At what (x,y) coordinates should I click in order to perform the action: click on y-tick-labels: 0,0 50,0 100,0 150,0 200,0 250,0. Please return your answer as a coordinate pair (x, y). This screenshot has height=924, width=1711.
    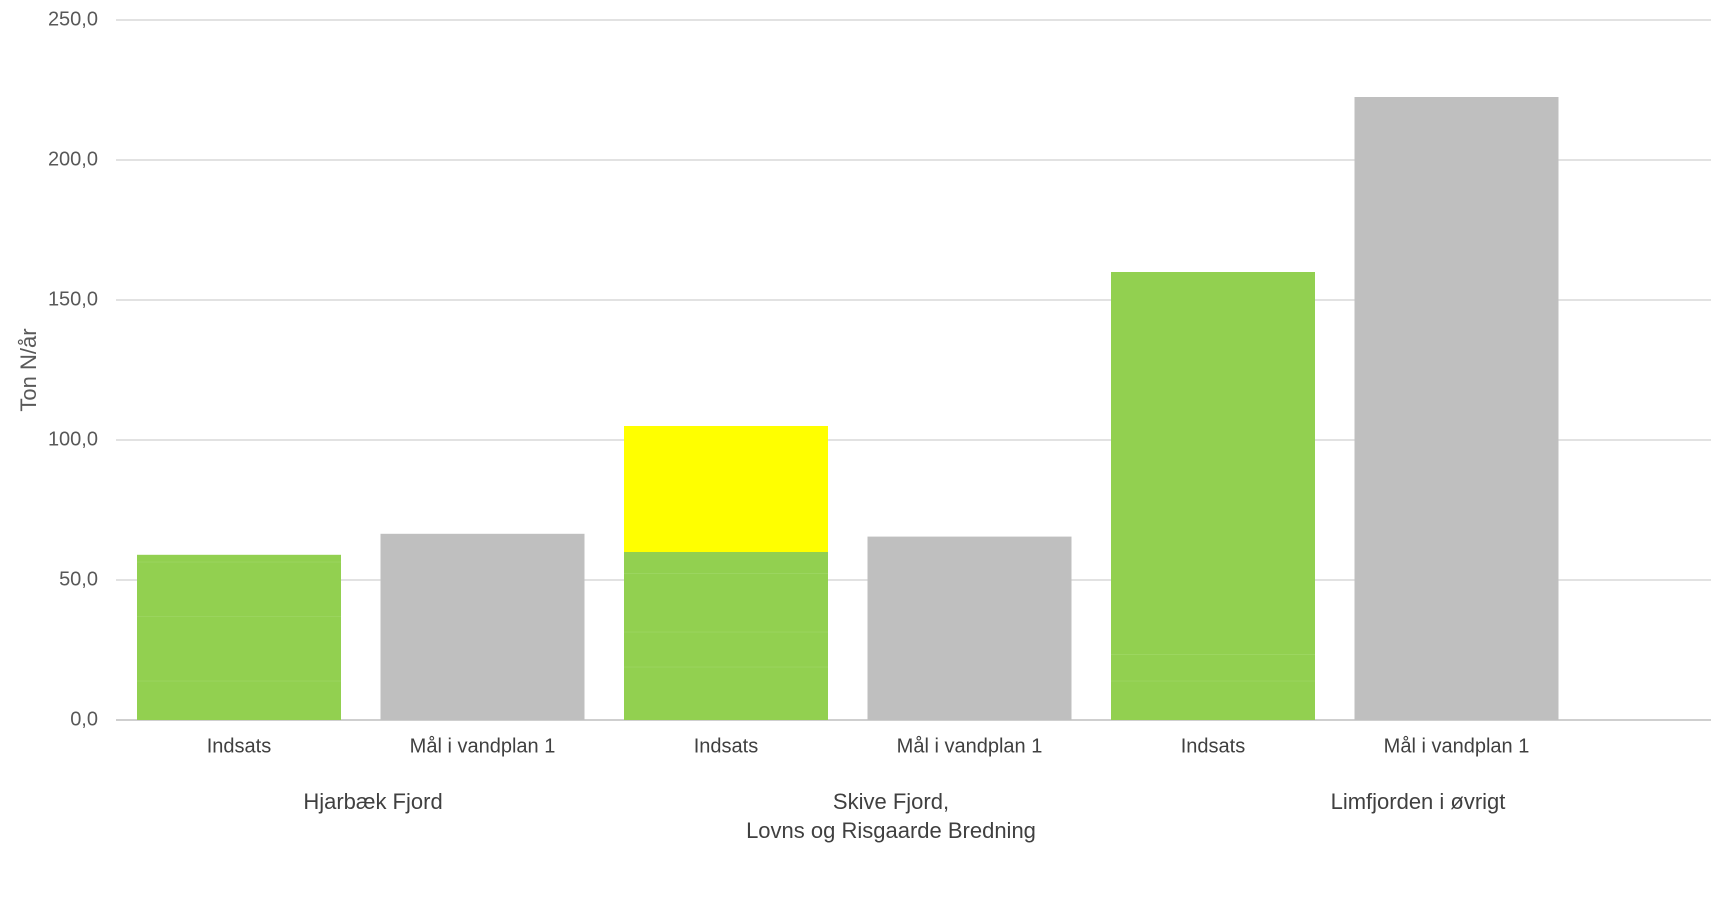
    Looking at the image, I should click on (73, 369).